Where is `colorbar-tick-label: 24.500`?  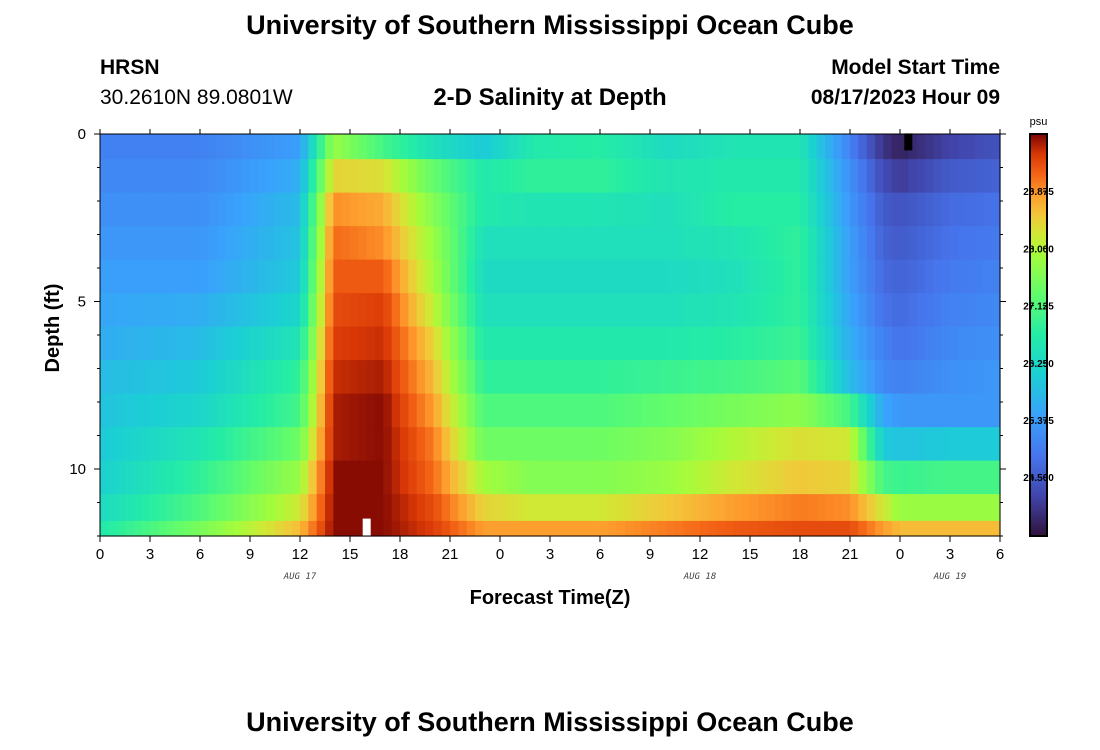 colorbar-tick-label: 24.500 is located at coordinates (1038, 478).